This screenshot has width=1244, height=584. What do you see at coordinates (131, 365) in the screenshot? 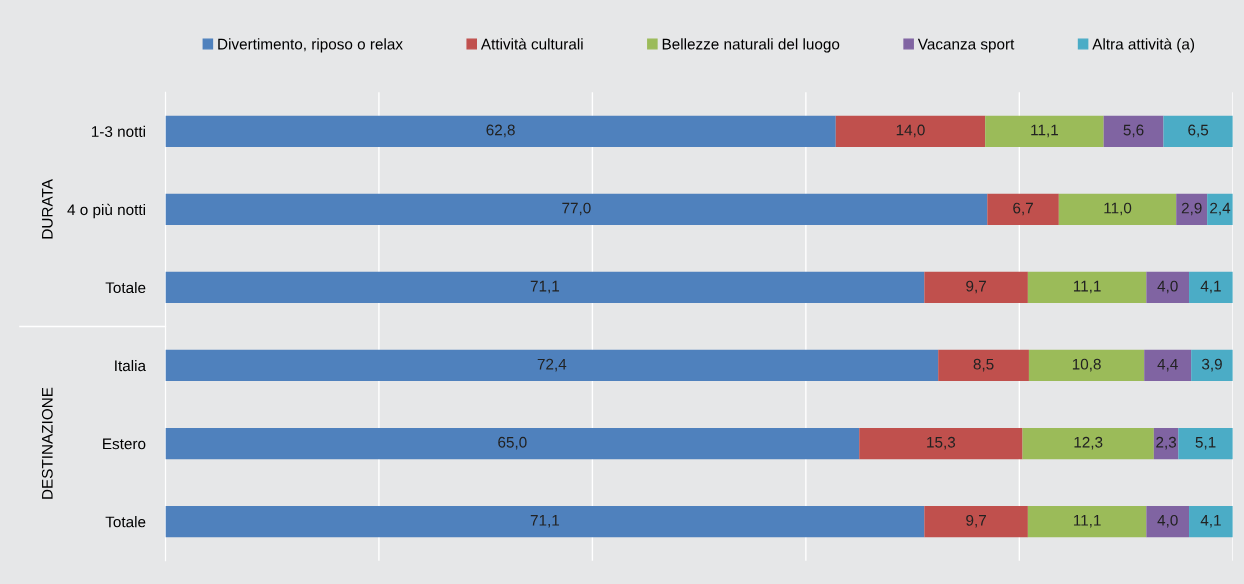
I see `y-tick-label: Italia` at bounding box center [131, 365].